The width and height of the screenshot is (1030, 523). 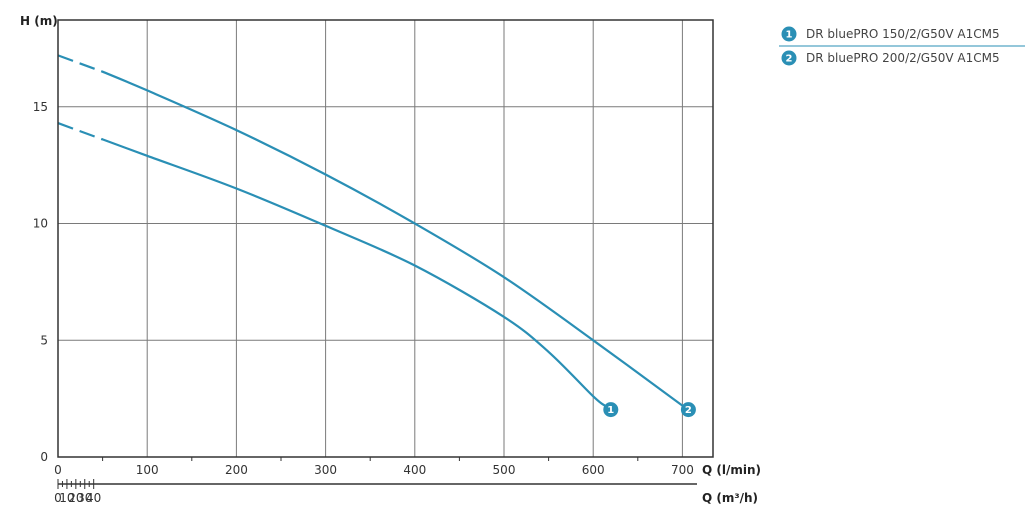 I want to click on legend-marker-1: 1, so click(x=789, y=34).